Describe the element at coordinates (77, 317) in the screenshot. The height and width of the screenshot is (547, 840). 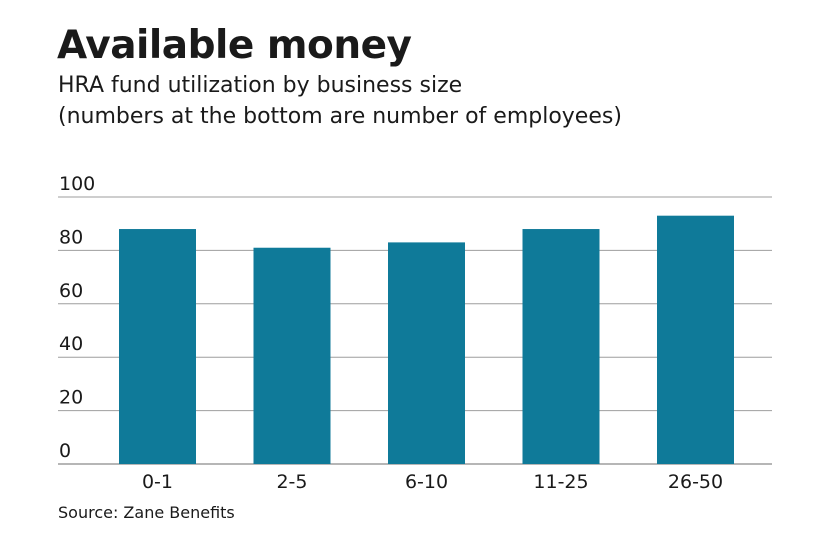
I see `y-axis-ticks: 0 20 40 60 80 100` at that location.